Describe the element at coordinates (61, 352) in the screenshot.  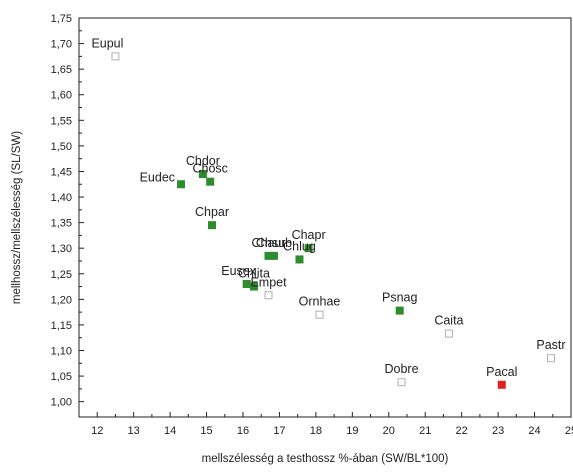
I see `y-tick-label: 1,10` at that location.